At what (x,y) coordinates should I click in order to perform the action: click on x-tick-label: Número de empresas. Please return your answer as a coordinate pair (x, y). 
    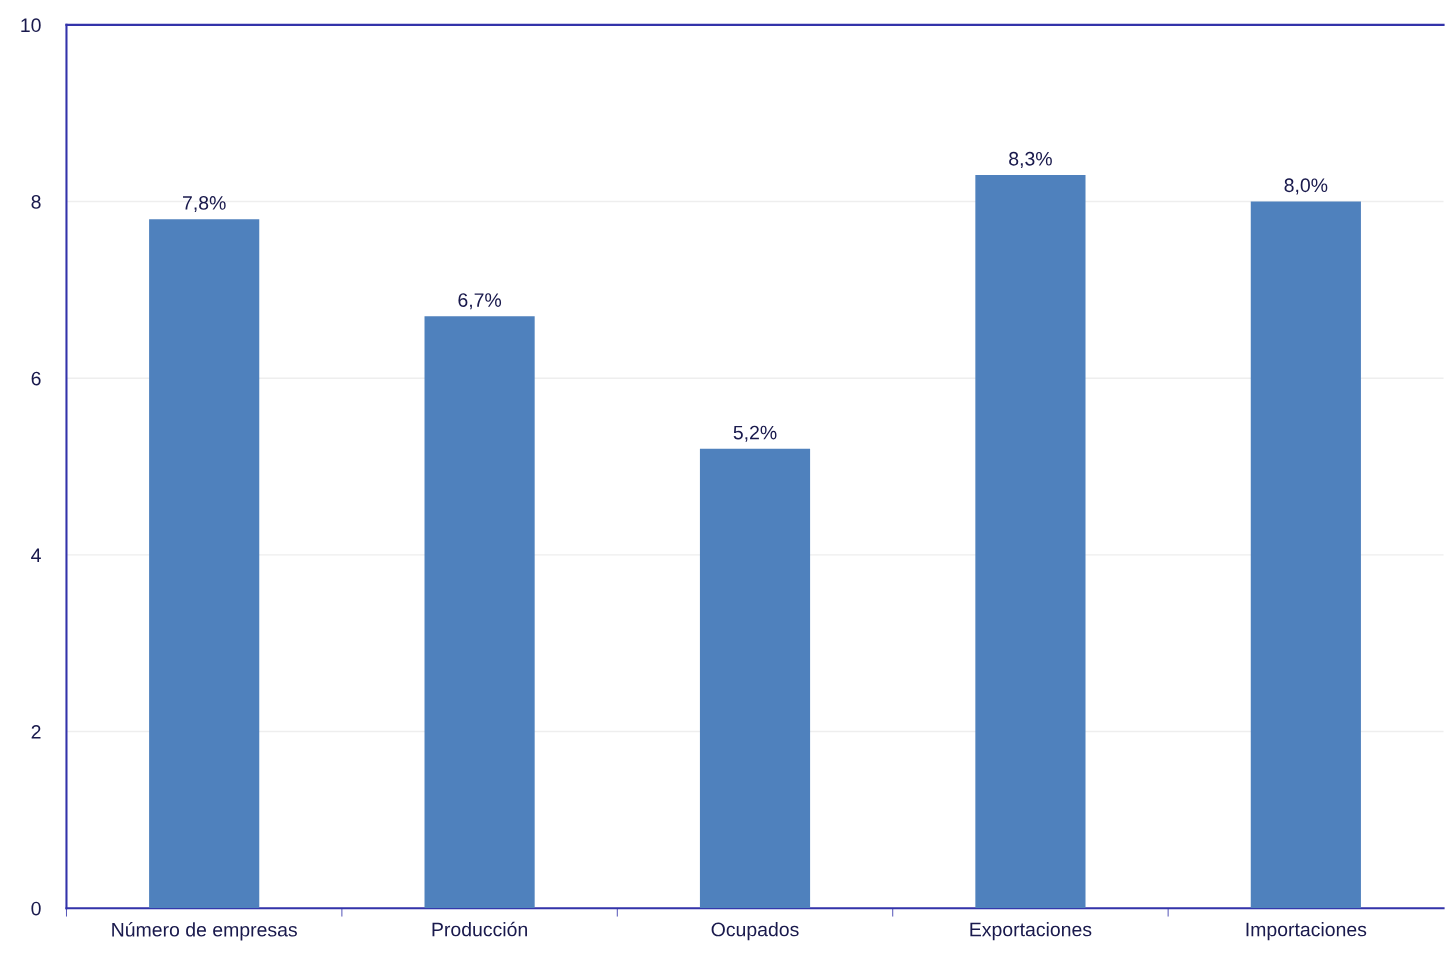
    Looking at the image, I should click on (204, 931).